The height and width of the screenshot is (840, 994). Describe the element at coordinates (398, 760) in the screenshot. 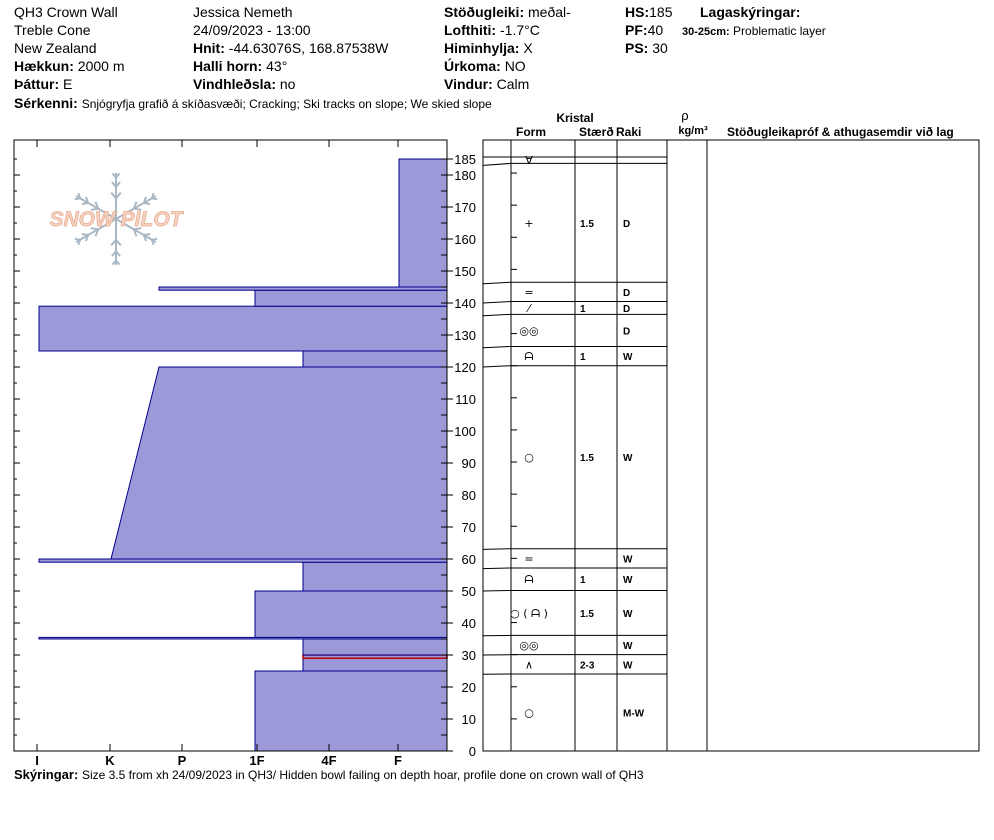

I see `hardness-tick-label: F` at that location.